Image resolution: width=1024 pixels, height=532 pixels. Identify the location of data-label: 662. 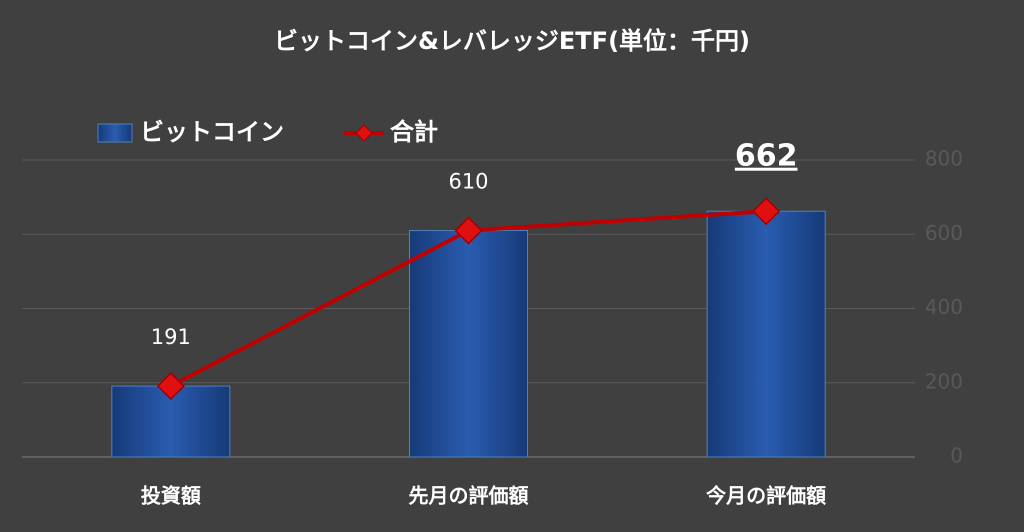
(766, 156).